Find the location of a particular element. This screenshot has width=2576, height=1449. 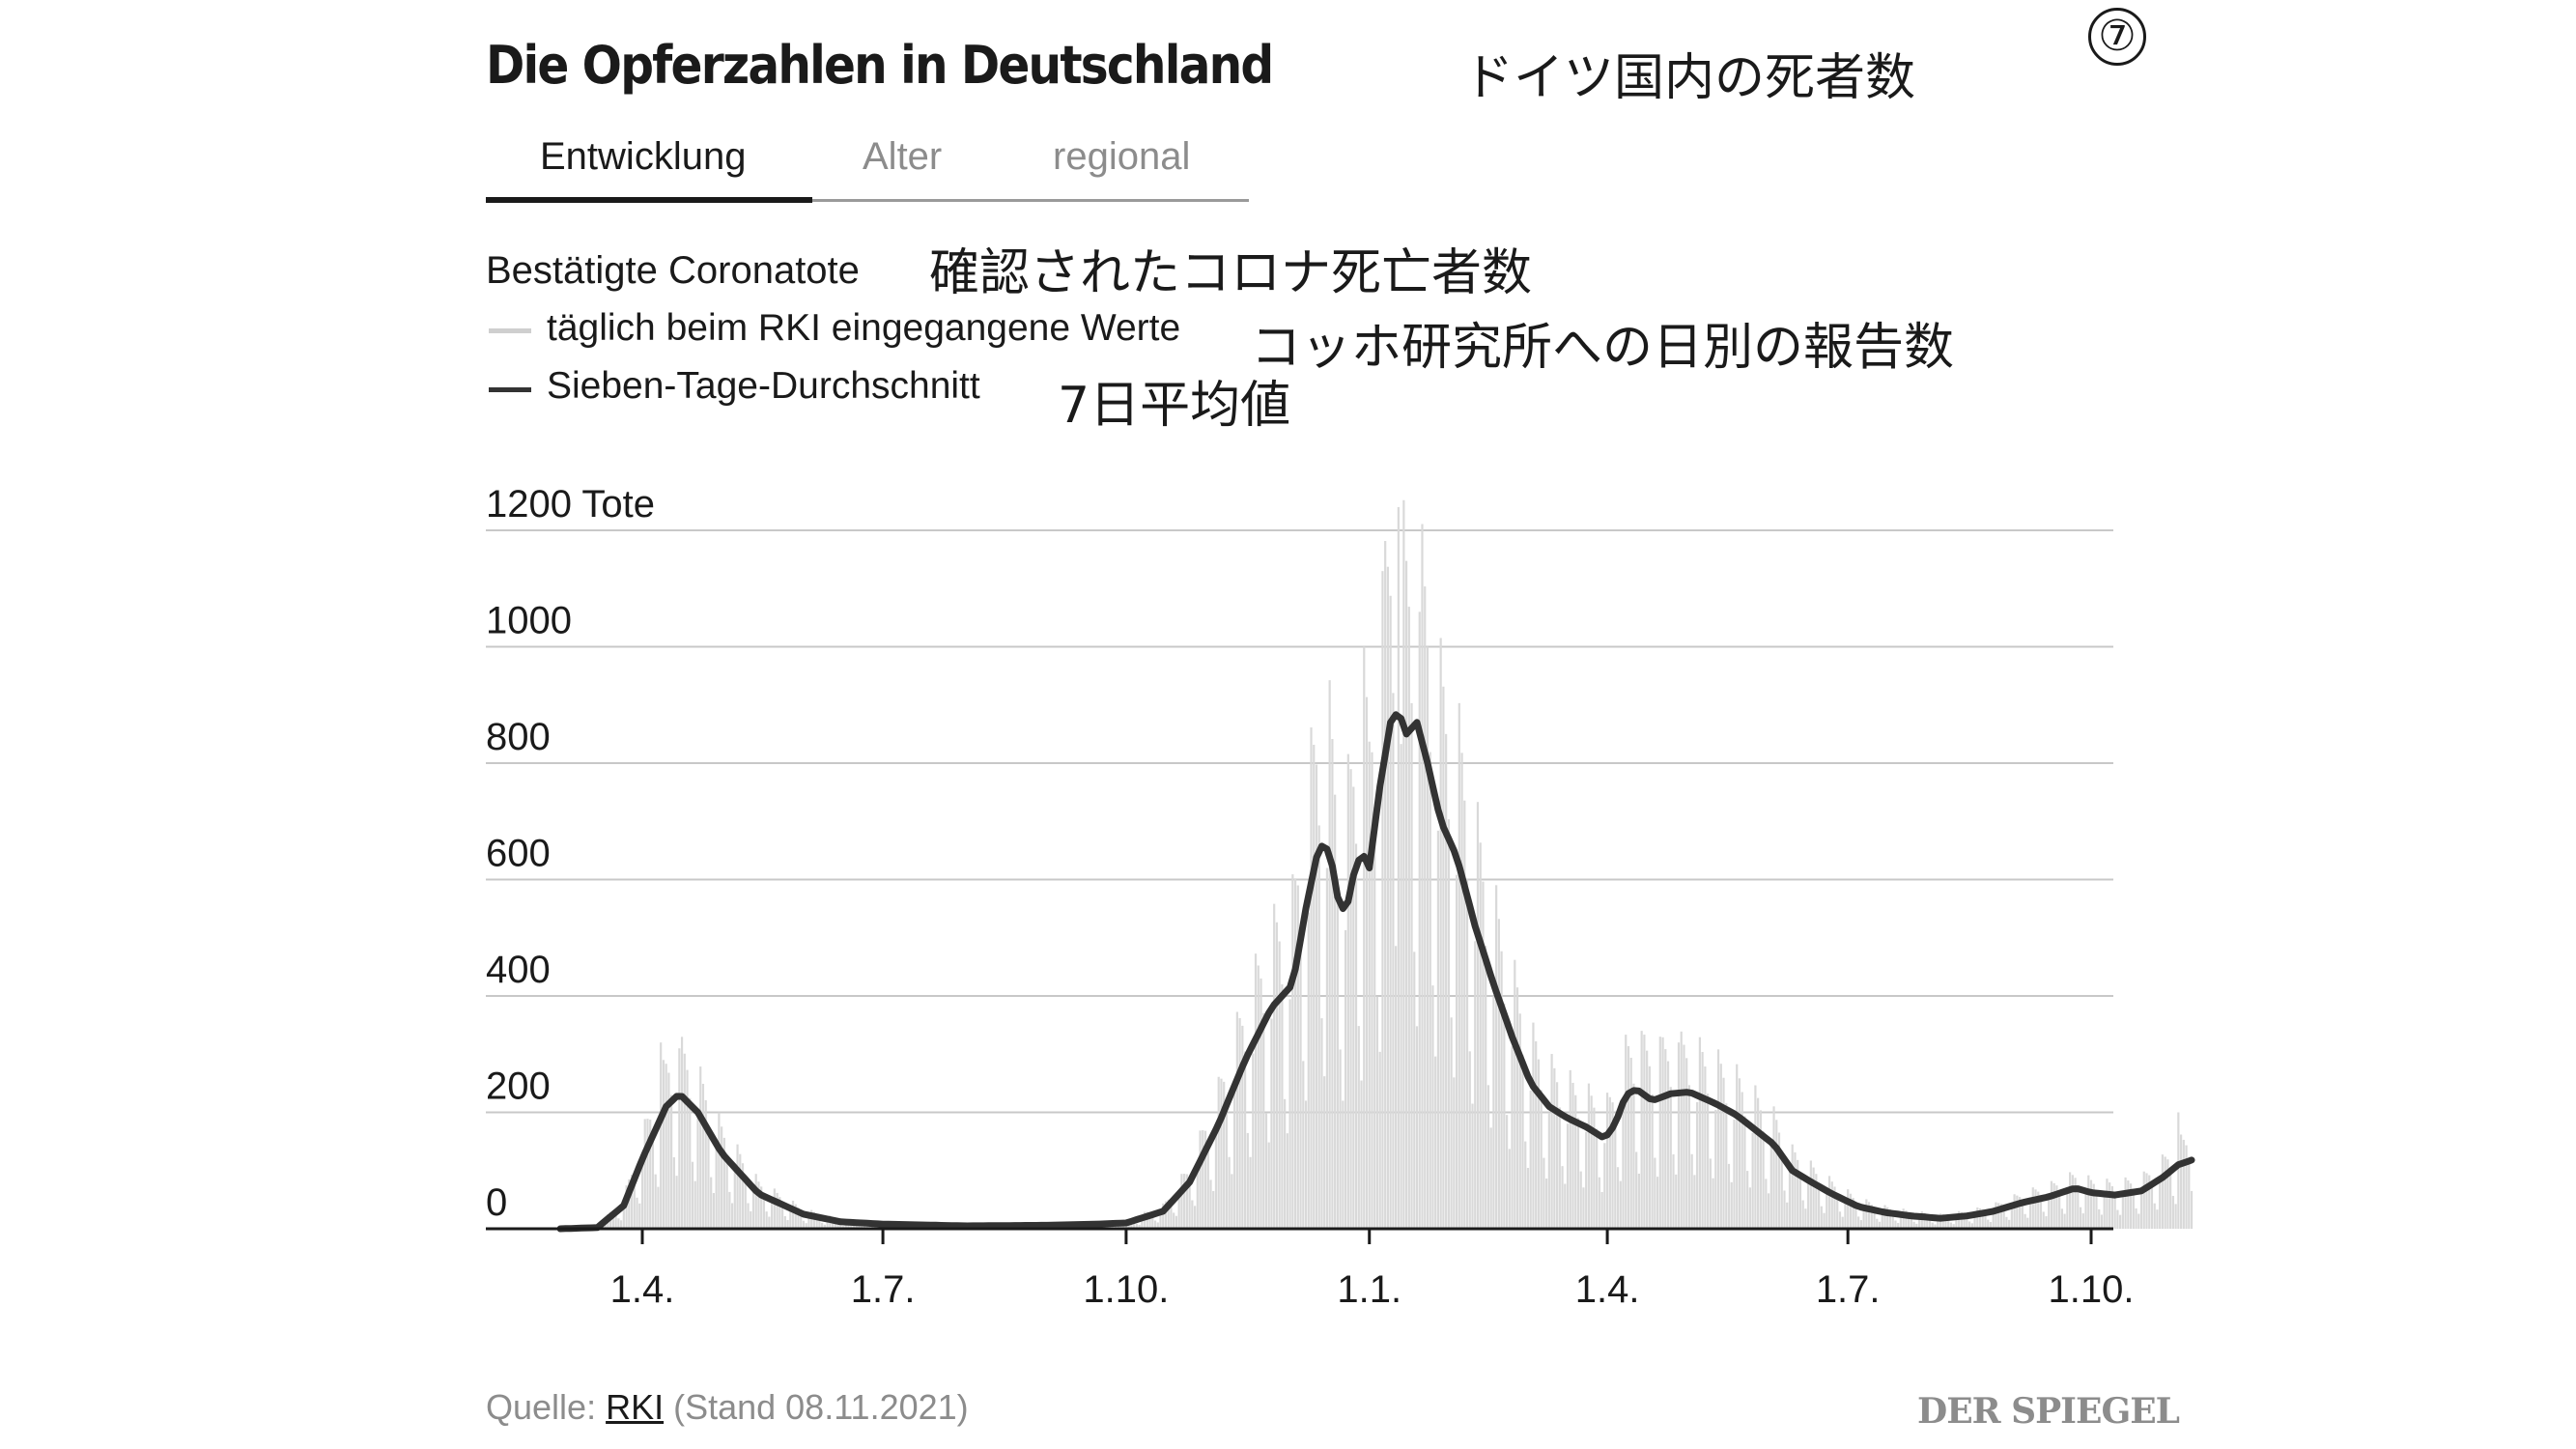

legend-label-daily-japanese: コッホ研究所への日別の報告数 is located at coordinates (1603, 348).